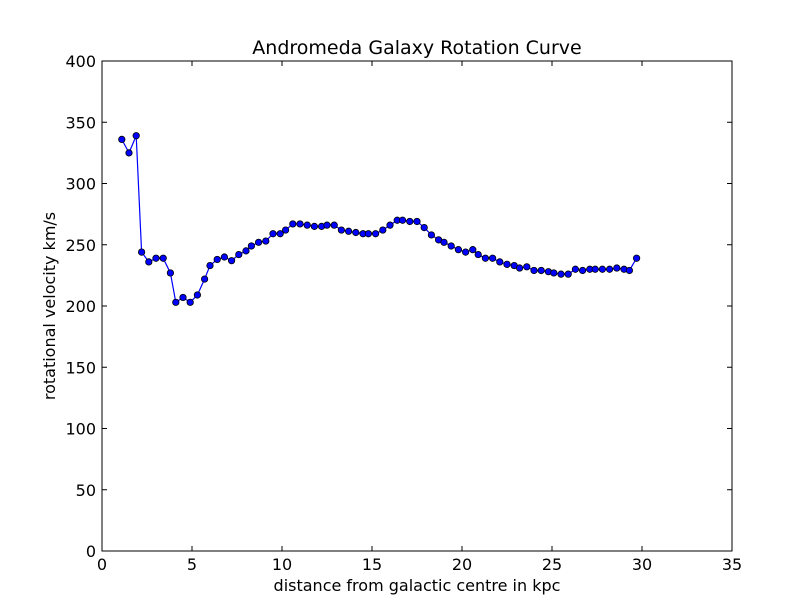 The width and height of the screenshot is (812, 612). I want to click on y-tick-label: 150, so click(80, 367).